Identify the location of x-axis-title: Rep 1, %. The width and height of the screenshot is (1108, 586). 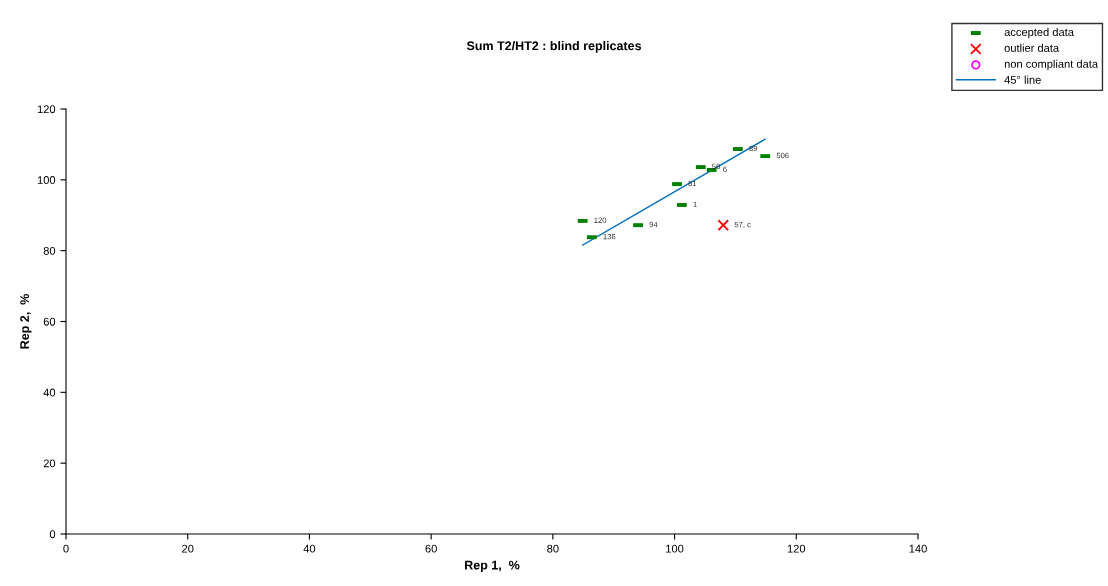
(492, 566).